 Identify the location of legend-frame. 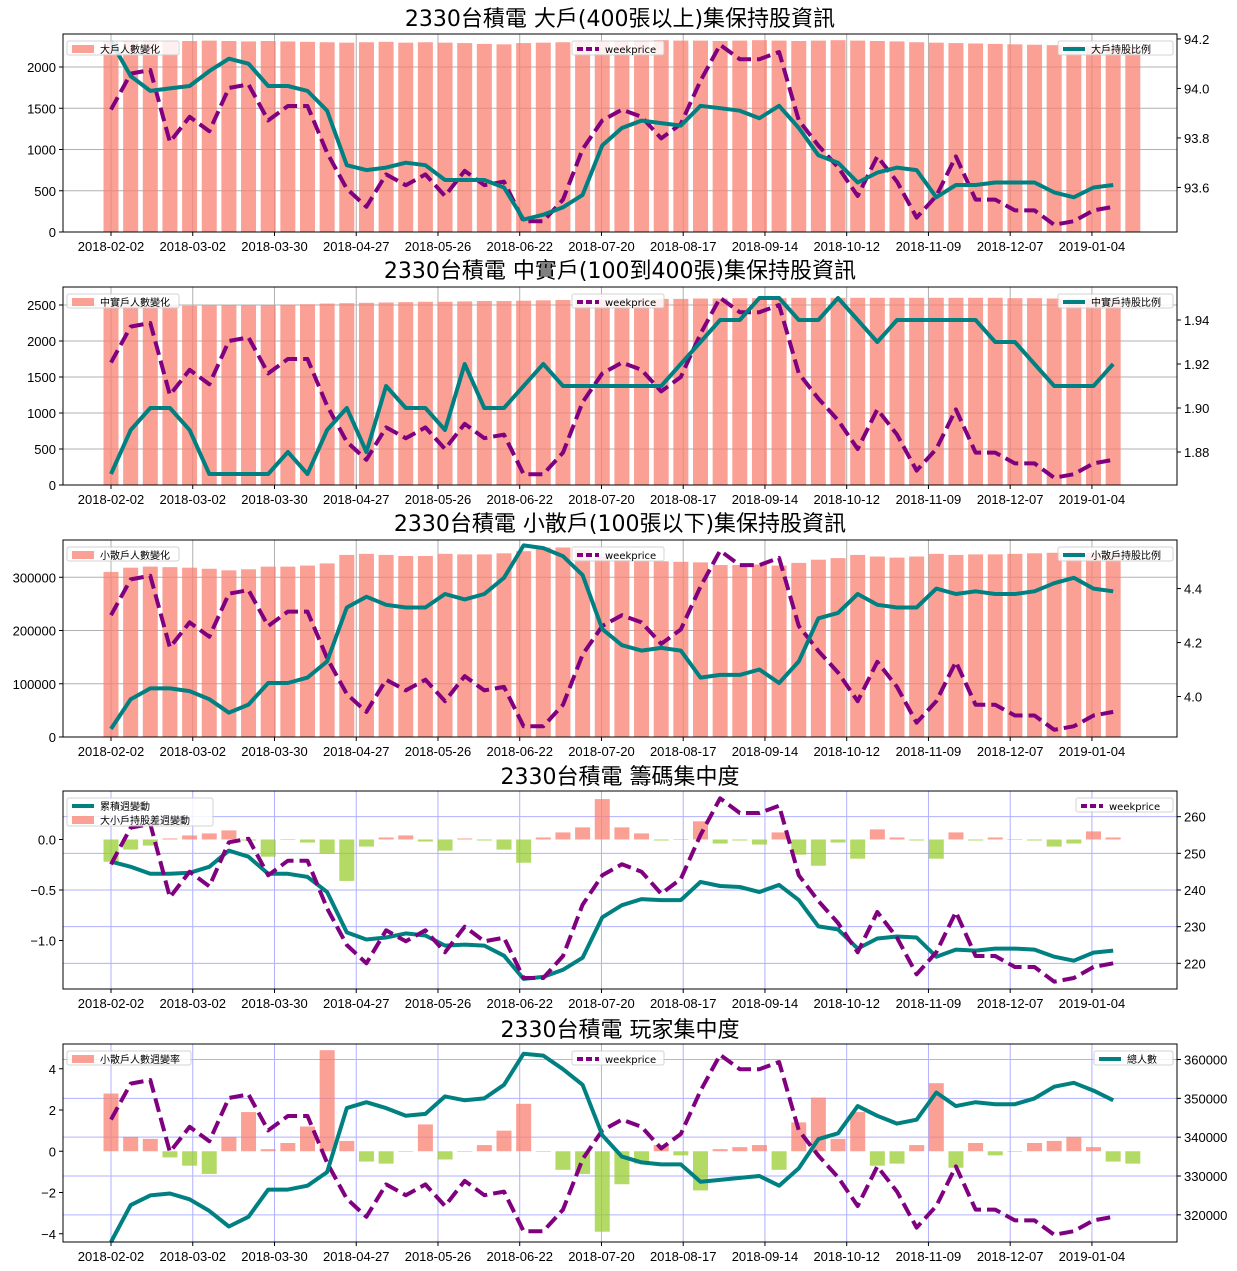
(618, 554).